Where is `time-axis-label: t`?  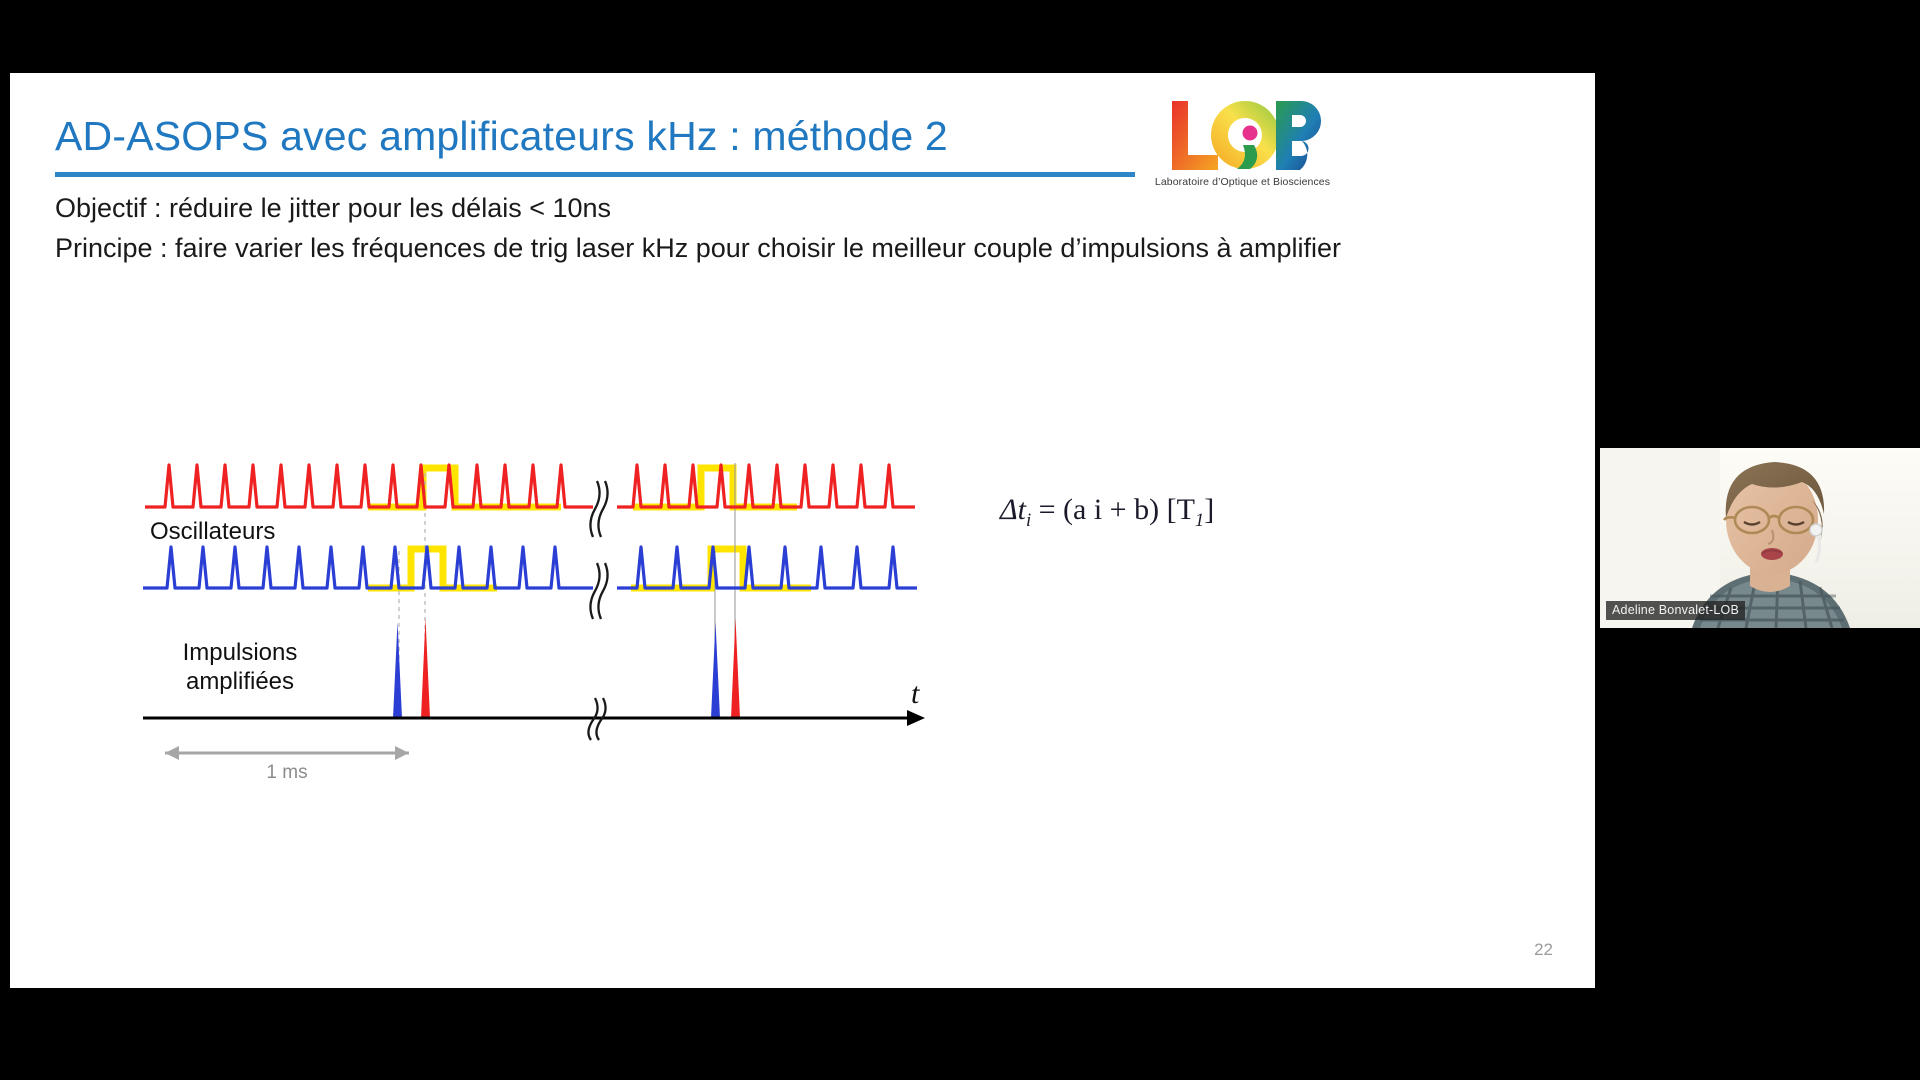 time-axis-label: t is located at coordinates (915, 693).